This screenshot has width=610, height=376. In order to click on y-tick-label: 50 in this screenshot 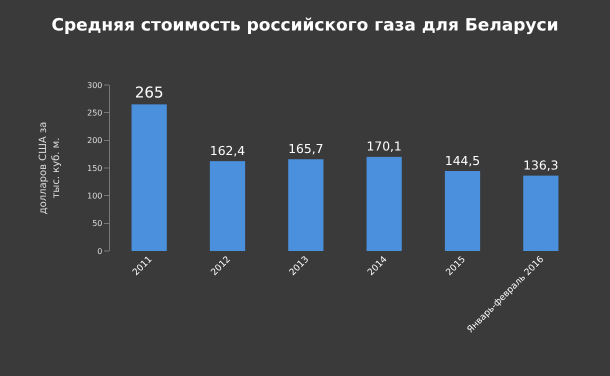, I will do `click(97, 223)`.